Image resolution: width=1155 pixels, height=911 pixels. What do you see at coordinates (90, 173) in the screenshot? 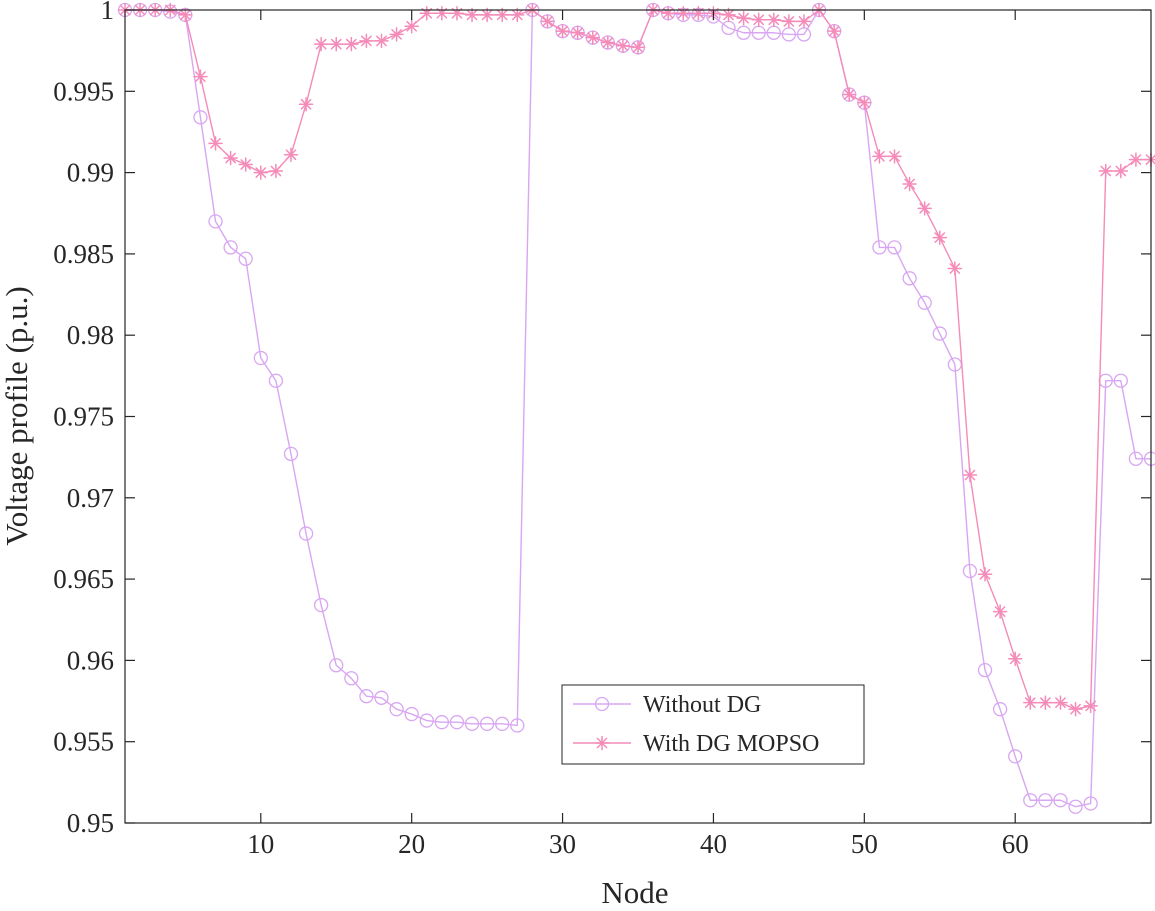
I see `y-tick-label: 0.99` at bounding box center [90, 173].